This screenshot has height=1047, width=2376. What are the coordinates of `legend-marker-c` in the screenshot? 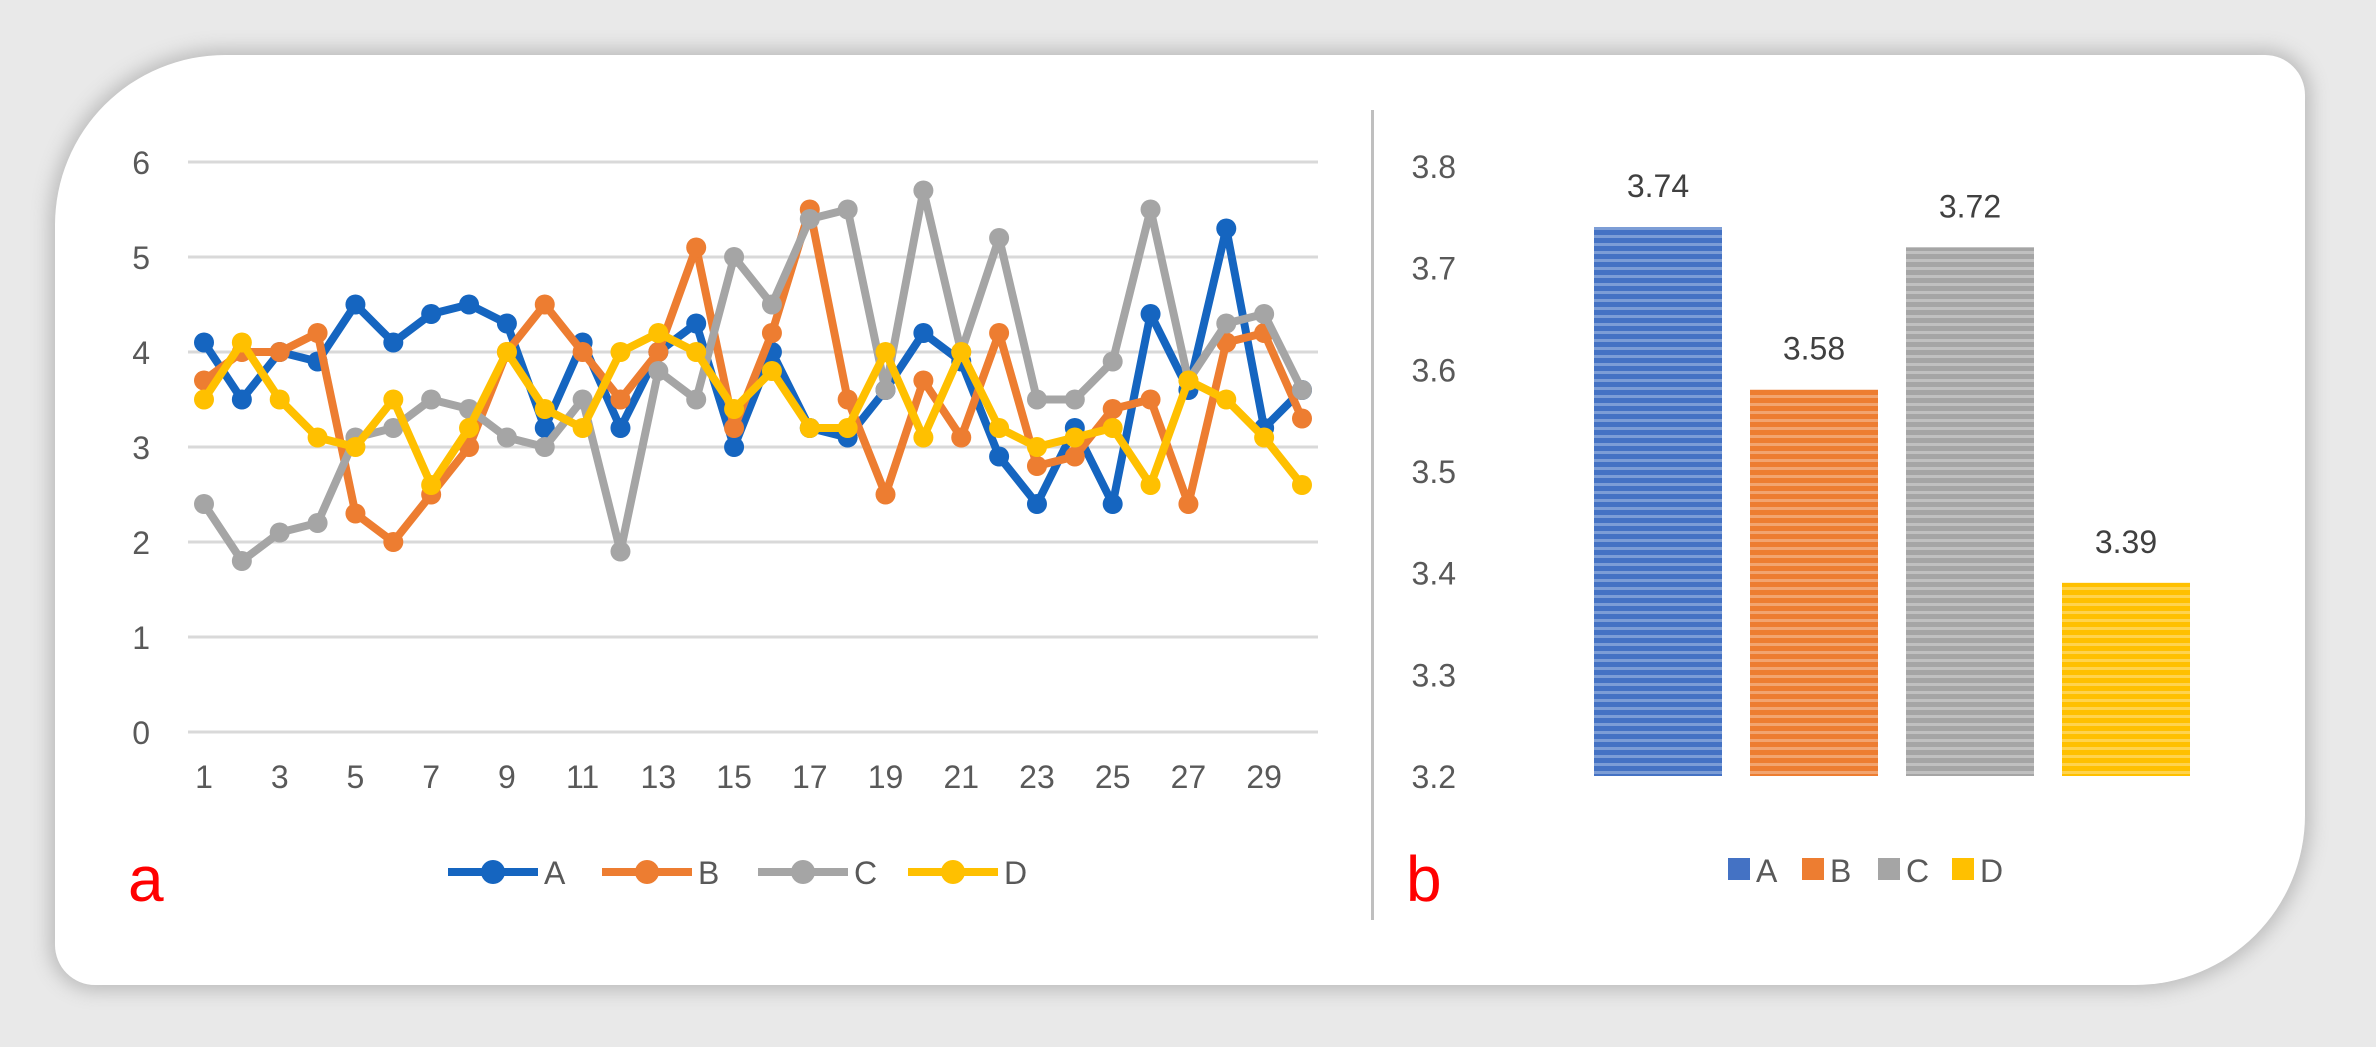 It's located at (803, 872).